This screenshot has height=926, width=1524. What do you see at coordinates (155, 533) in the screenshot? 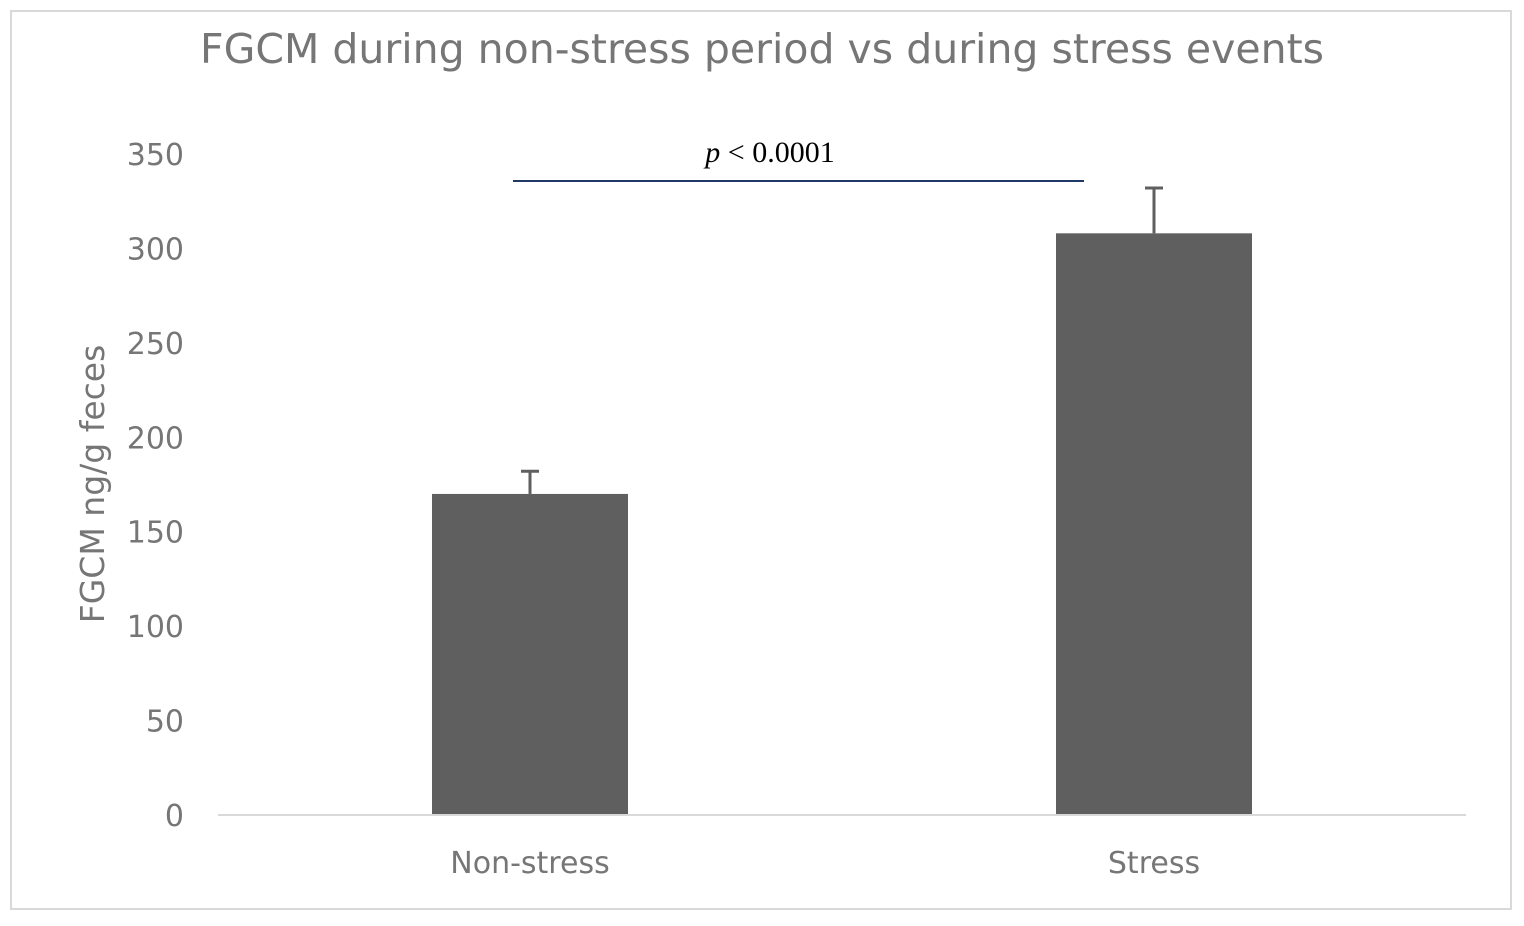
I see `y-tick-label: 150` at bounding box center [155, 533].